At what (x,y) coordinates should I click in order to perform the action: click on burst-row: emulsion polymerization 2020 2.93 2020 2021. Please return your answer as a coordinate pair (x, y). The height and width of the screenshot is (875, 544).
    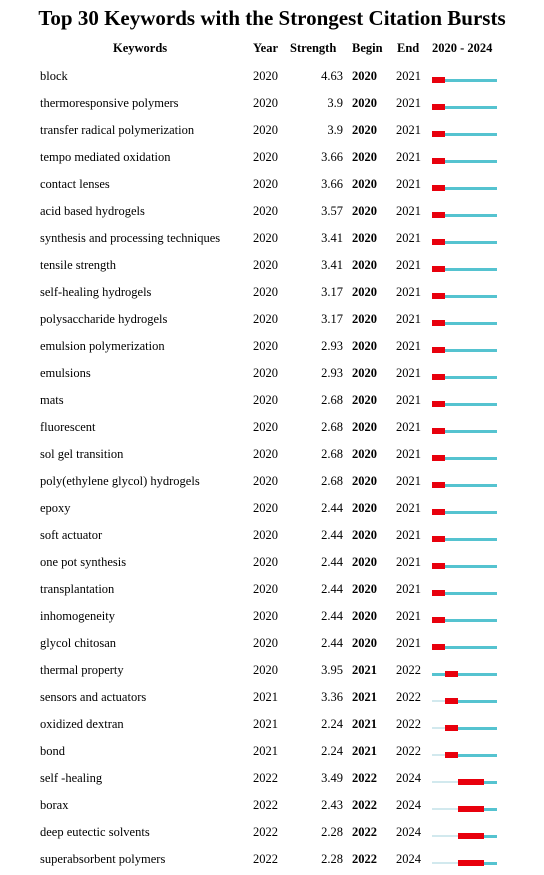
    Looking at the image, I should click on (272, 346).